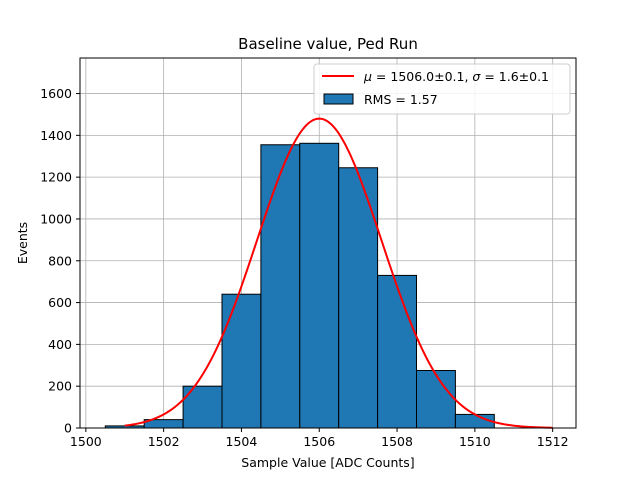 Image resolution: width=640 pixels, height=480 pixels. What do you see at coordinates (86, 441) in the screenshot?
I see `x-tick-label: 1500` at bounding box center [86, 441].